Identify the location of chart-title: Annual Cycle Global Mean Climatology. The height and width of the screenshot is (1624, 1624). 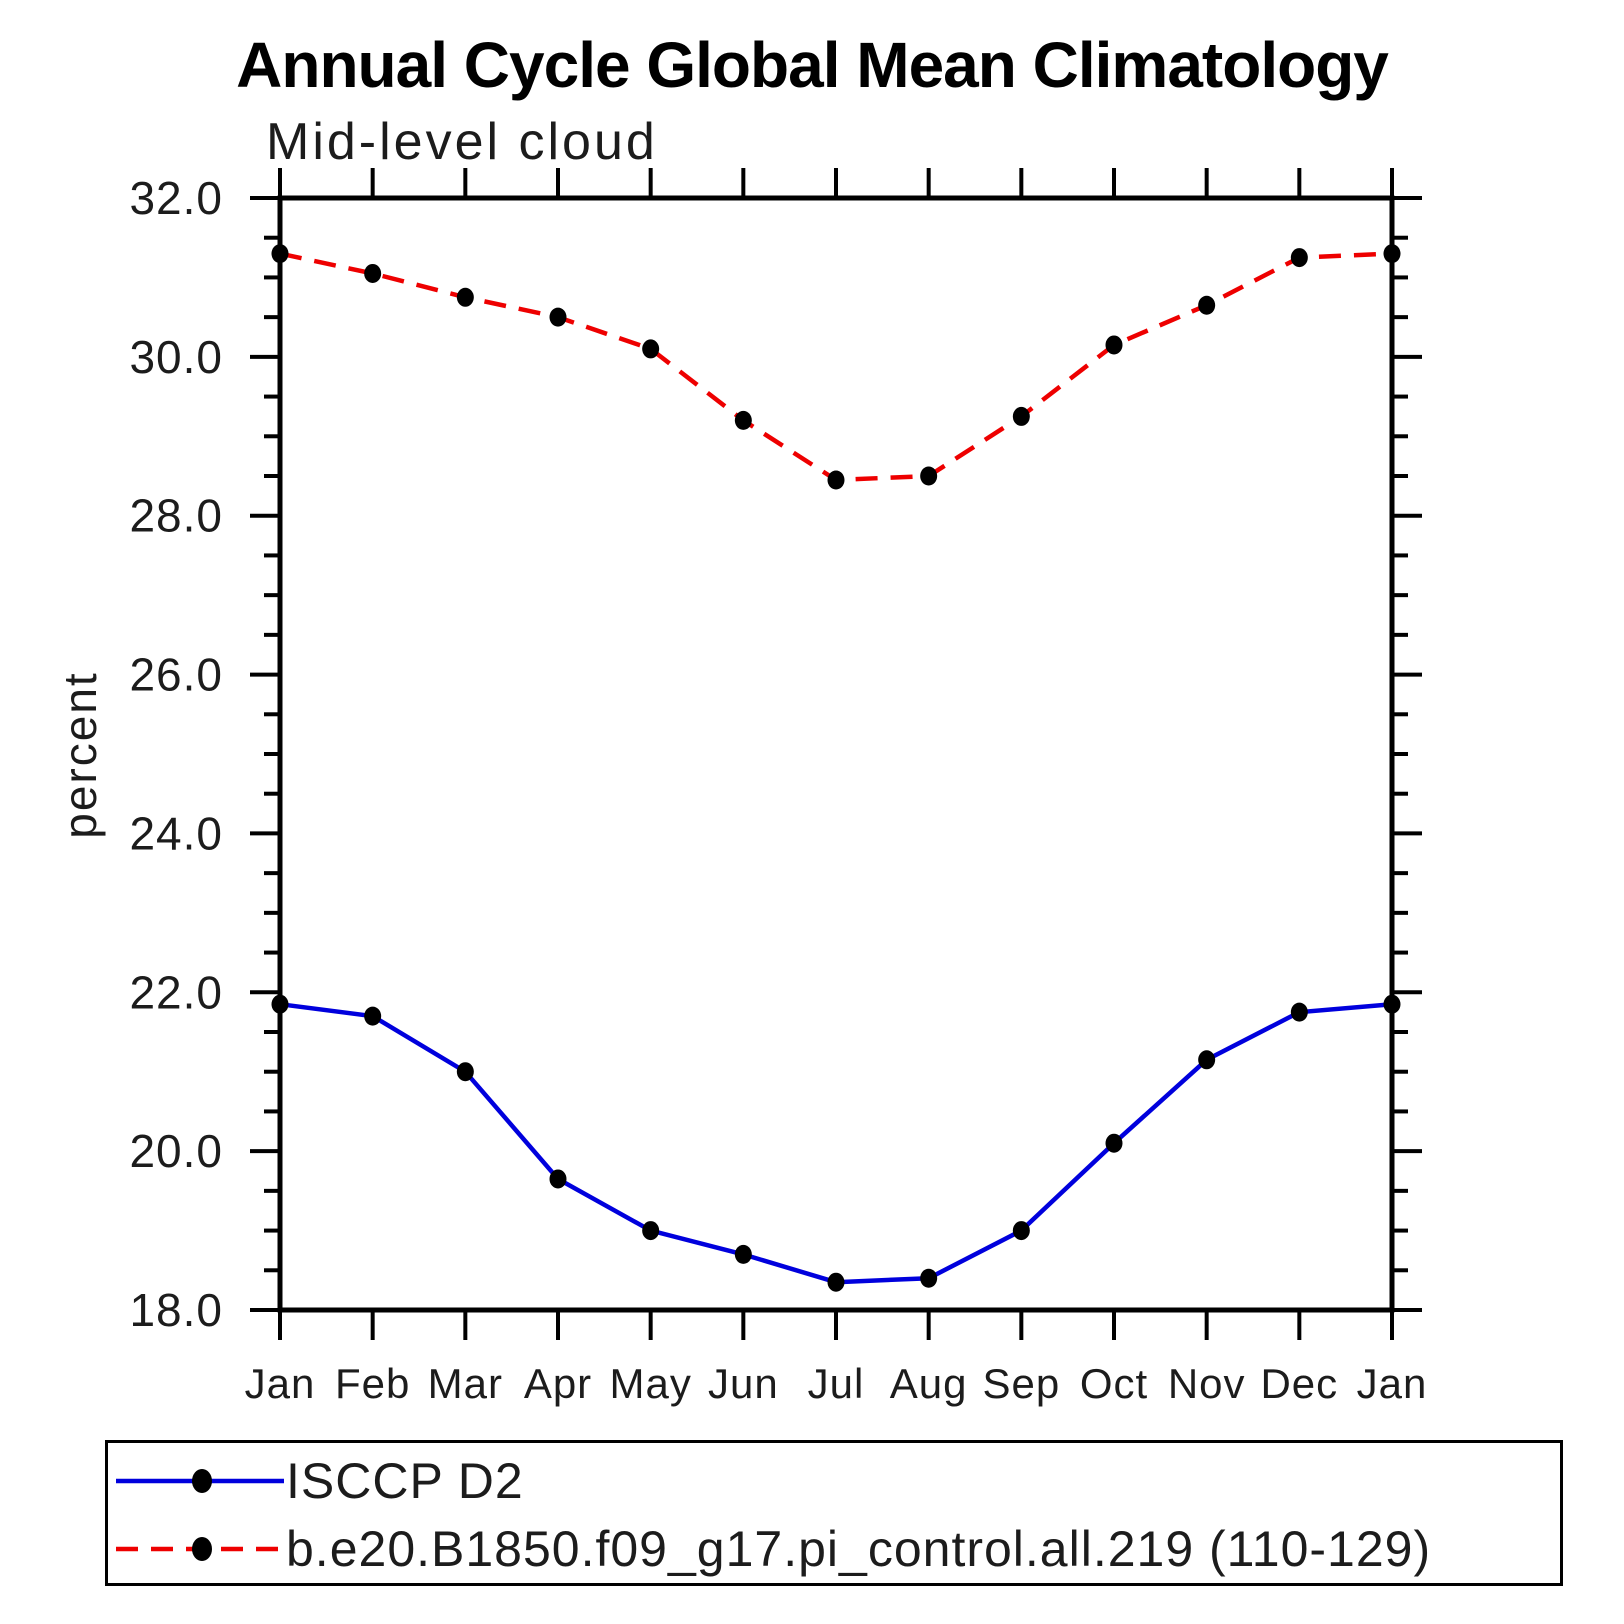
(812, 65).